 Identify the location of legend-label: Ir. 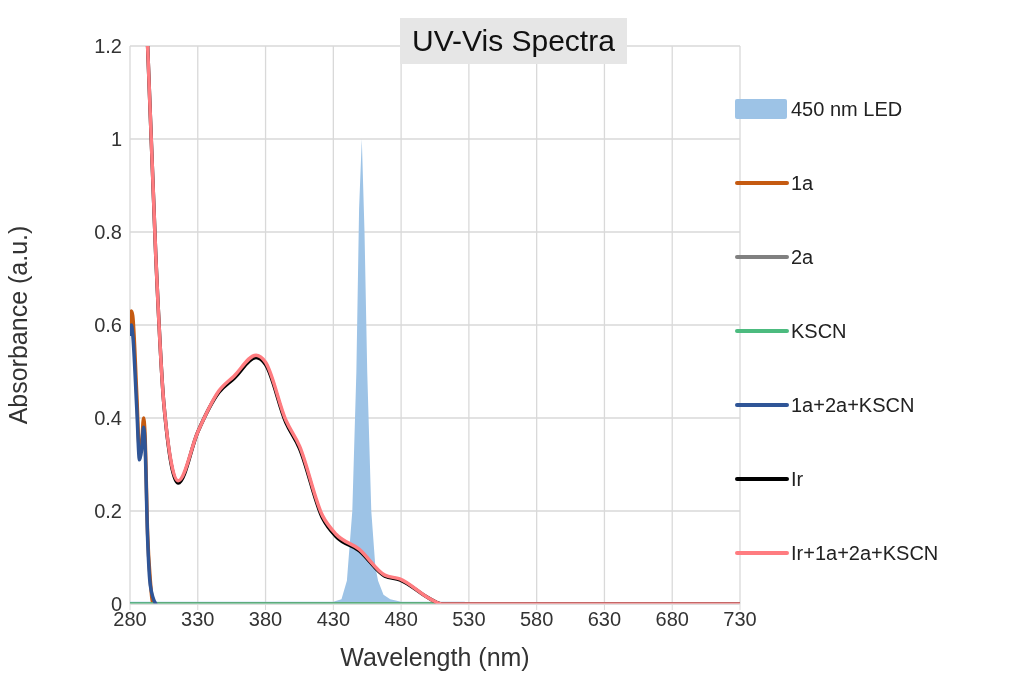
(797, 479).